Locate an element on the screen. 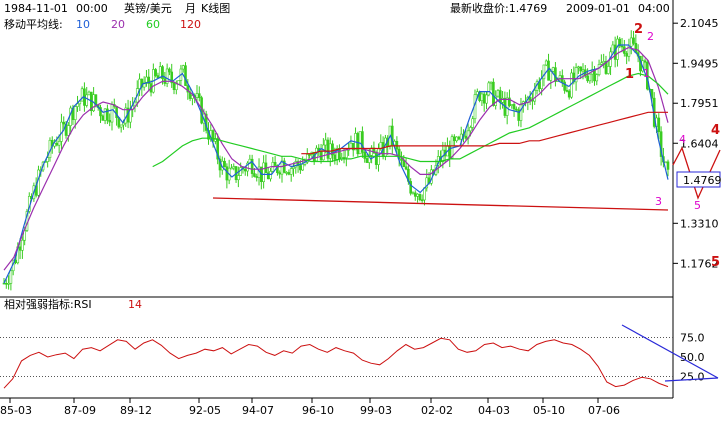  wave-labels: 2 1 4 5 2 1 4 3 5 is located at coordinates (672, 146).